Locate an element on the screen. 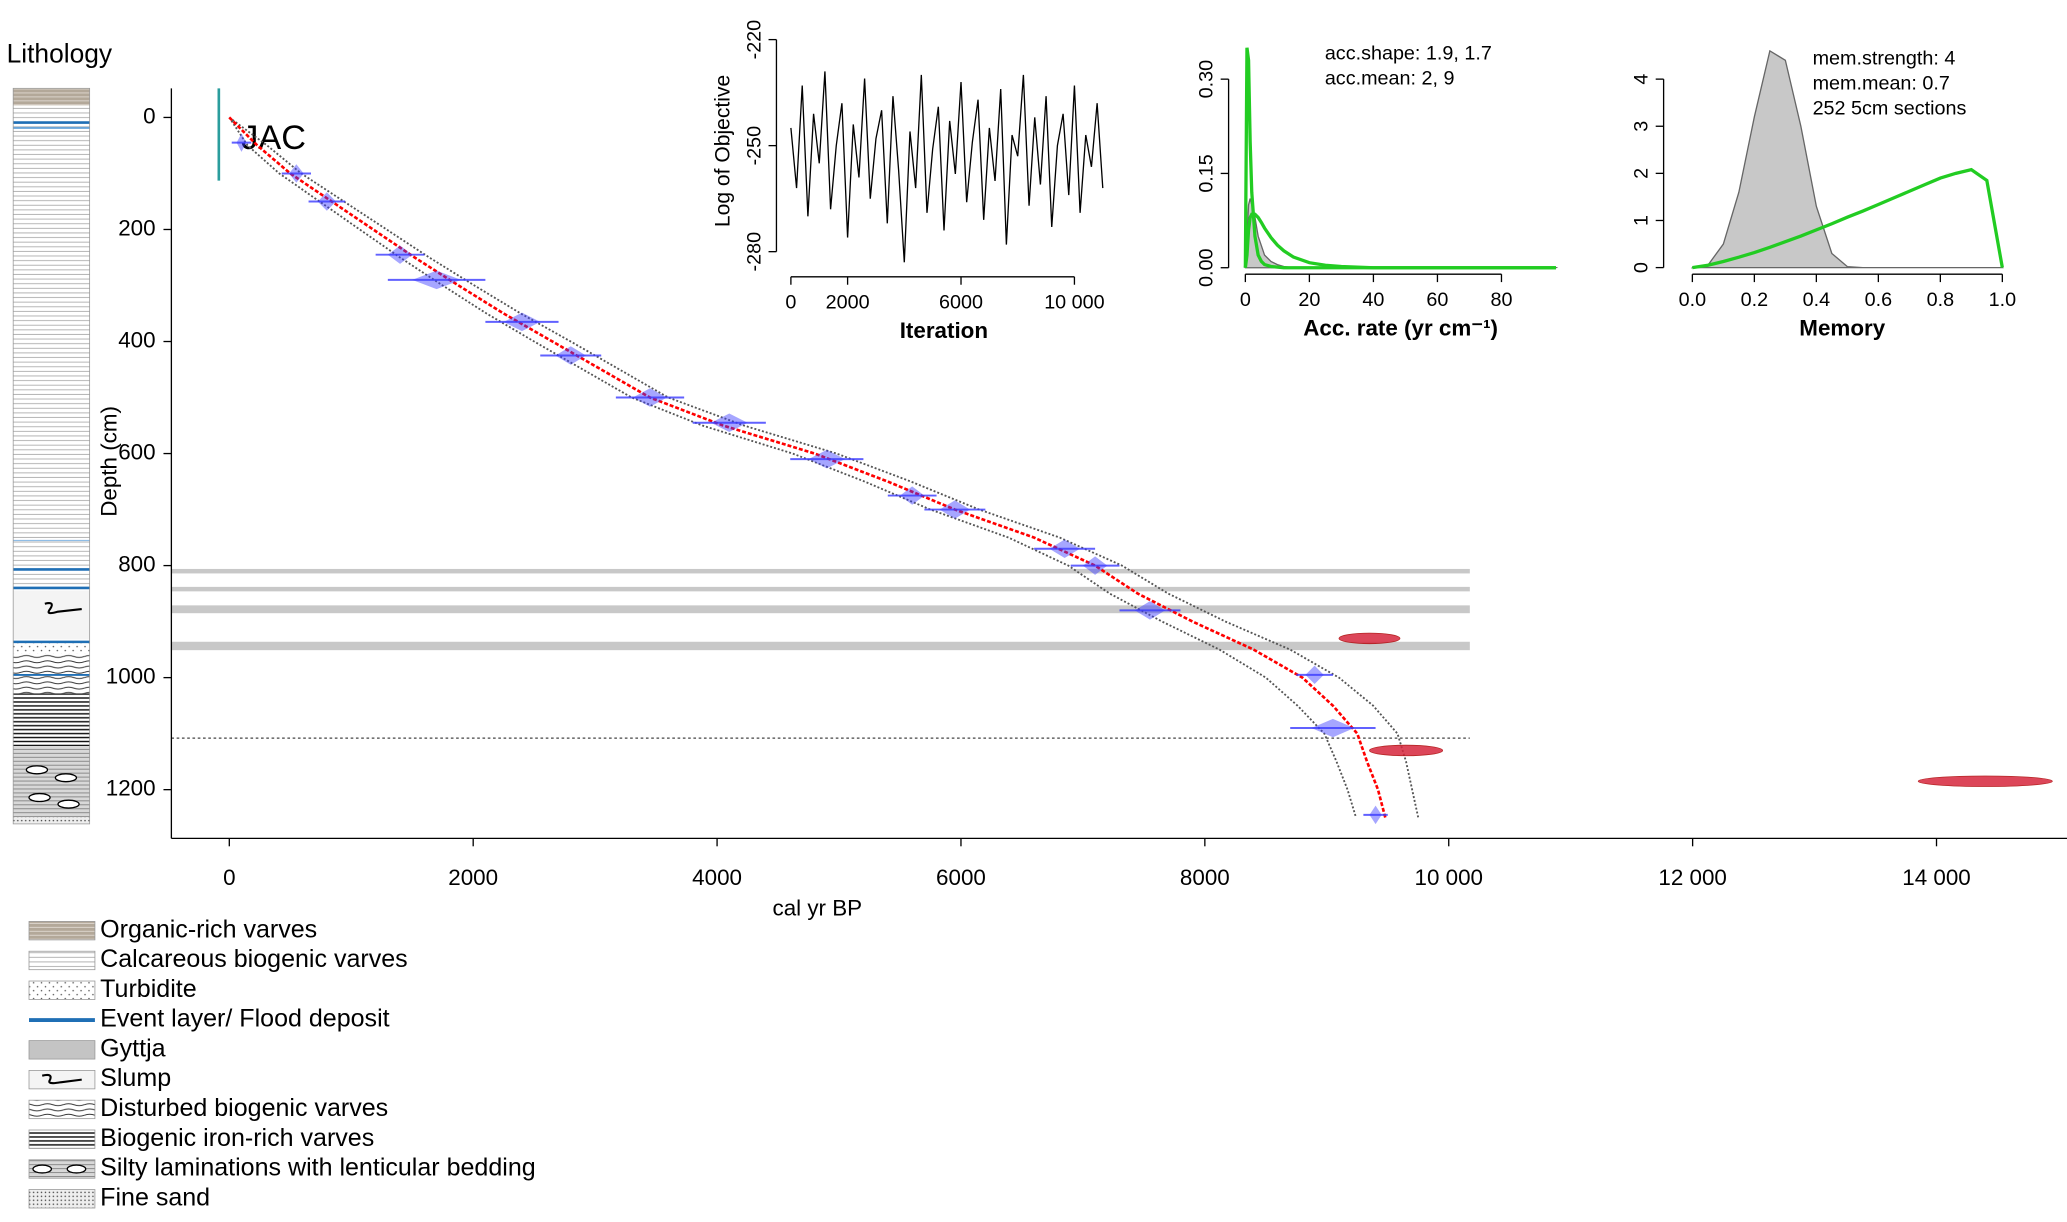 The width and height of the screenshot is (2067, 1222). y-tick-label: 3 is located at coordinates (1642, 126).